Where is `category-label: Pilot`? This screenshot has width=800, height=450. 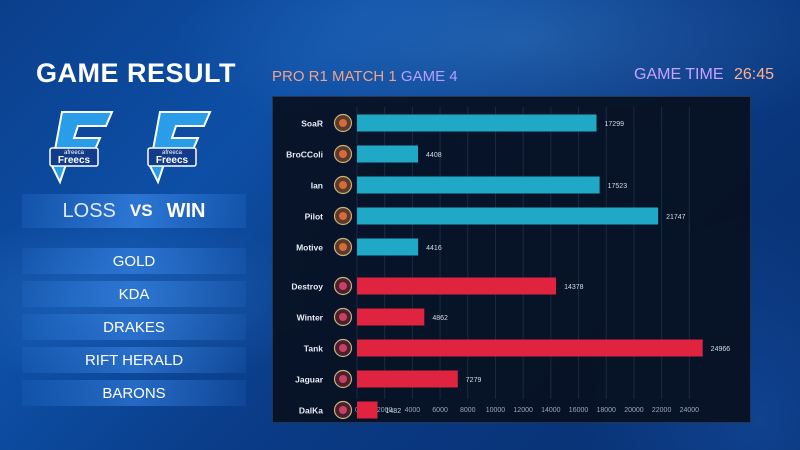 category-label: Pilot is located at coordinates (314, 217).